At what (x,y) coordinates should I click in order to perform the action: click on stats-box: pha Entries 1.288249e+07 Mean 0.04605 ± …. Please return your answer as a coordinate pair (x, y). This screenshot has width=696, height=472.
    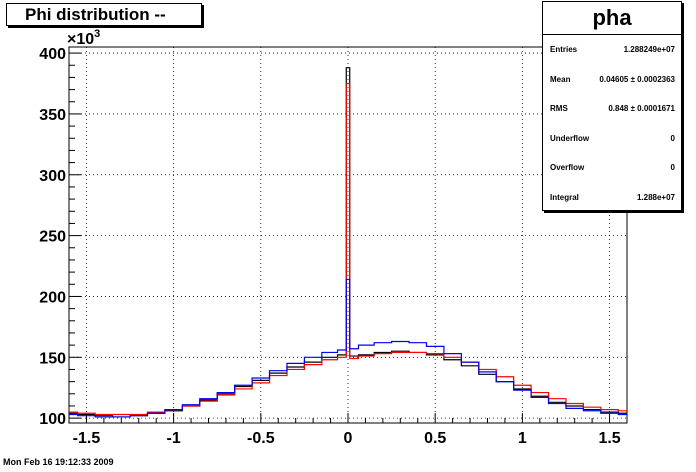
    Looking at the image, I should click on (612, 106).